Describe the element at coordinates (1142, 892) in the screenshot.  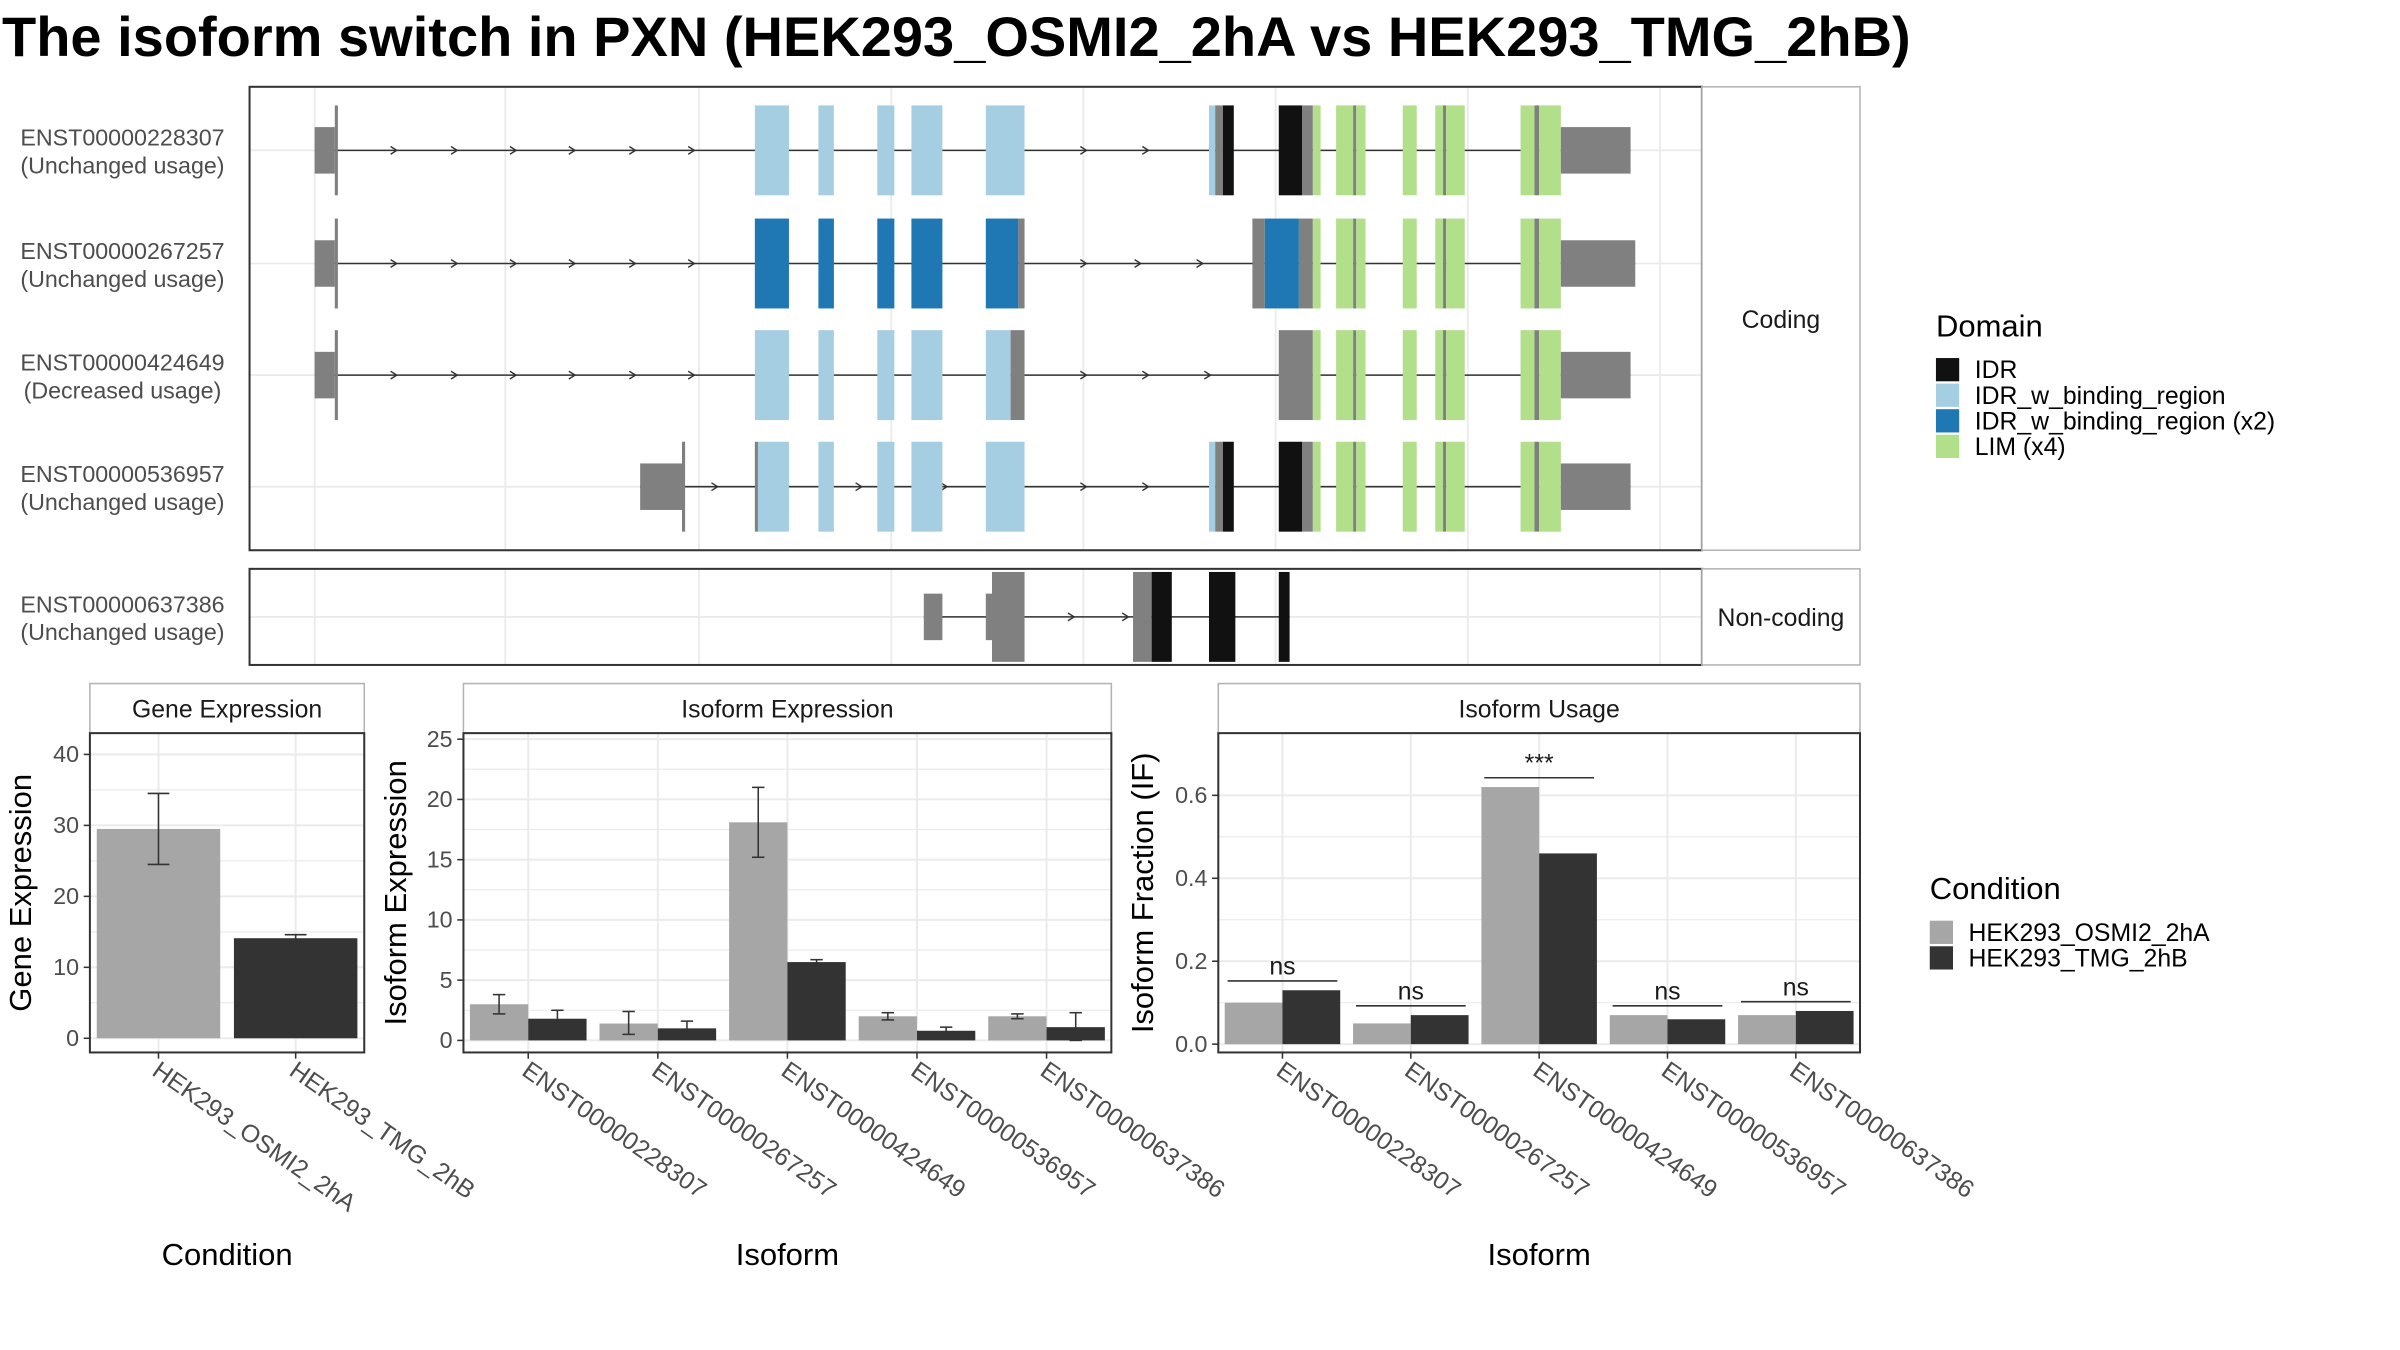
I see `y-axis-title: Isoform Fraction (IF)` at that location.